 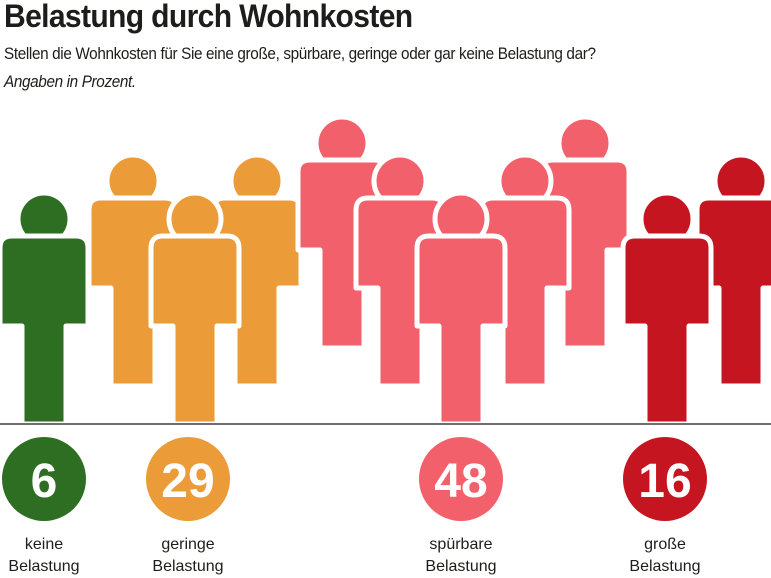 I want to click on category-badge: 29 geringe Belastung, so click(x=188, y=506).